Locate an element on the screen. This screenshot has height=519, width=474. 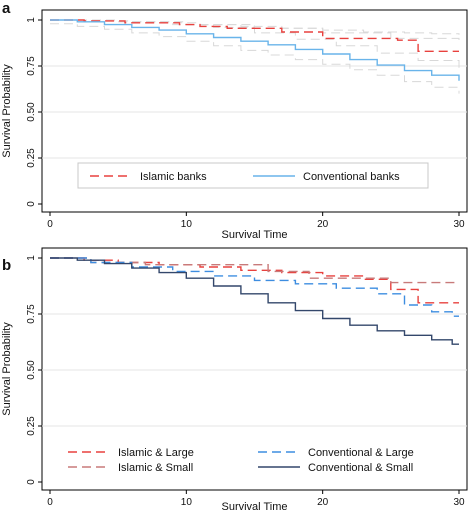
panel-b-xtick-label-0: 0 is located at coordinates (50, 502).